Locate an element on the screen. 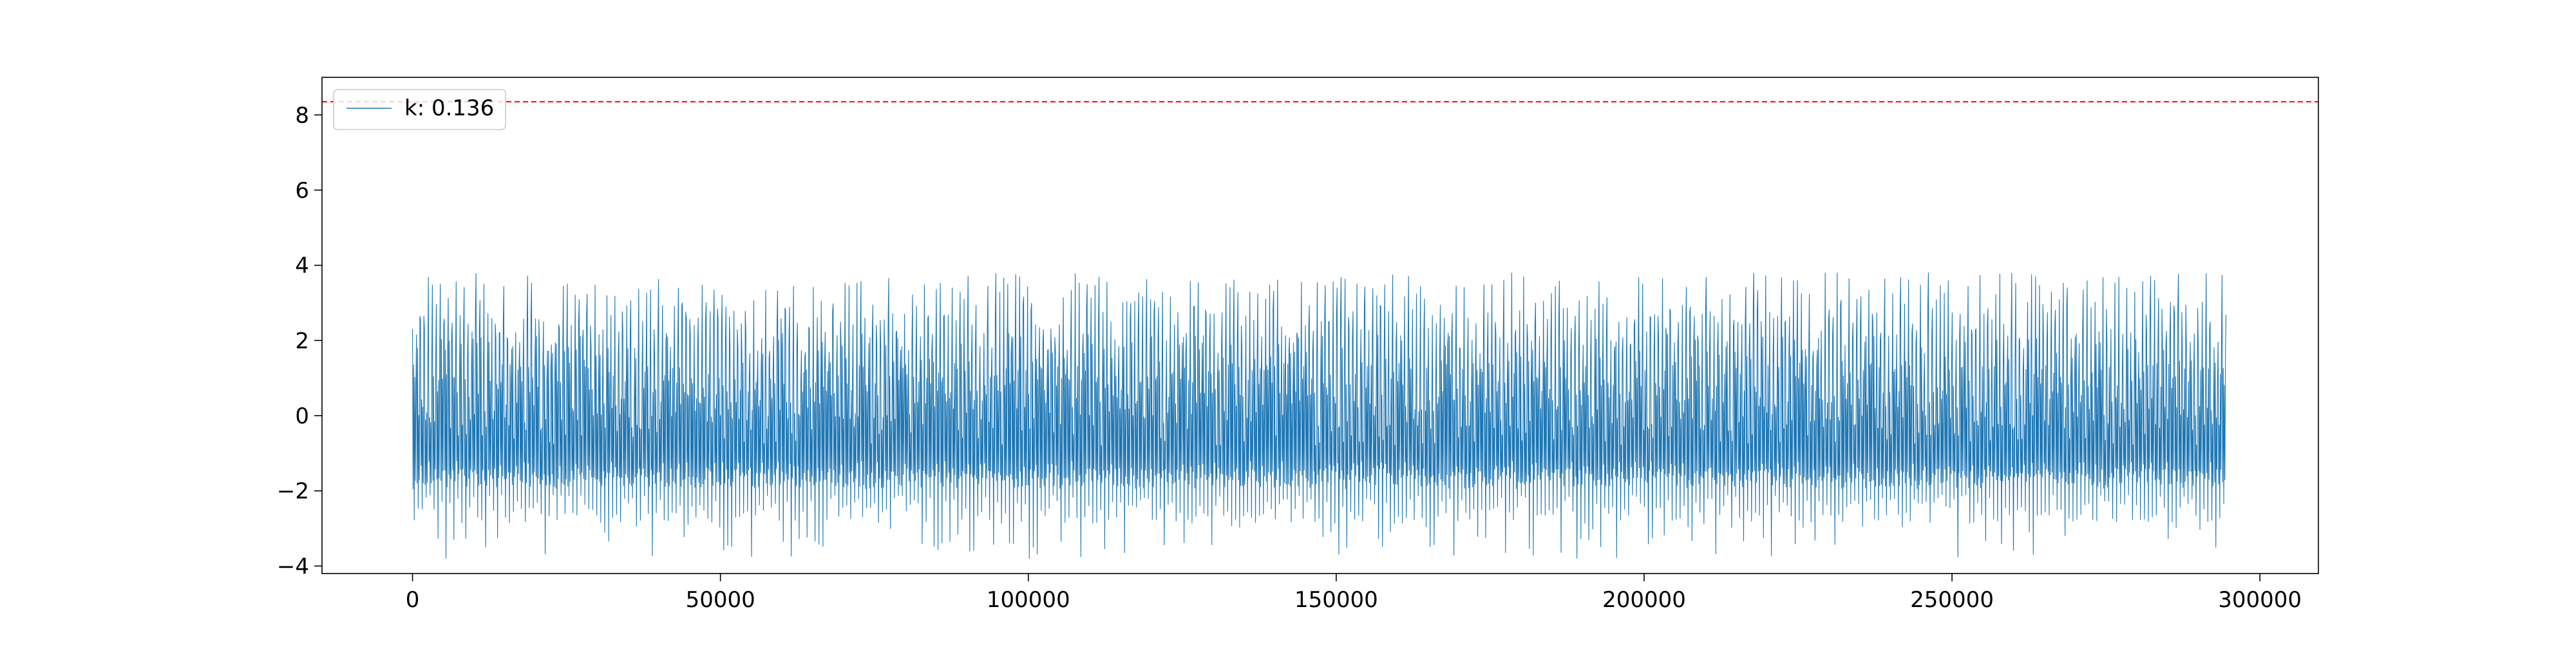 This screenshot has width=2576, height=647. x-tick-label: 300000 is located at coordinates (2260, 600).